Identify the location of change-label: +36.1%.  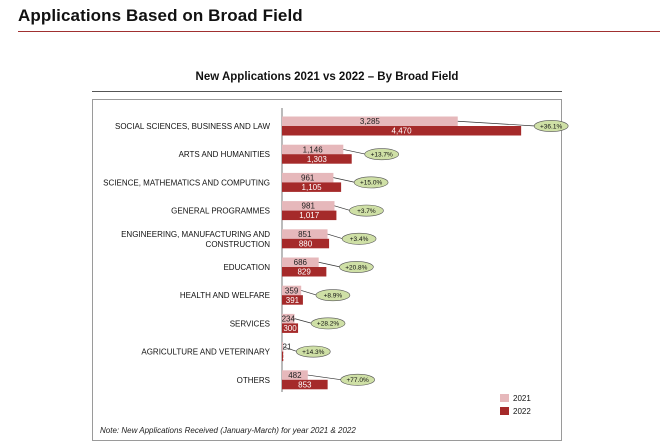
(551, 126).